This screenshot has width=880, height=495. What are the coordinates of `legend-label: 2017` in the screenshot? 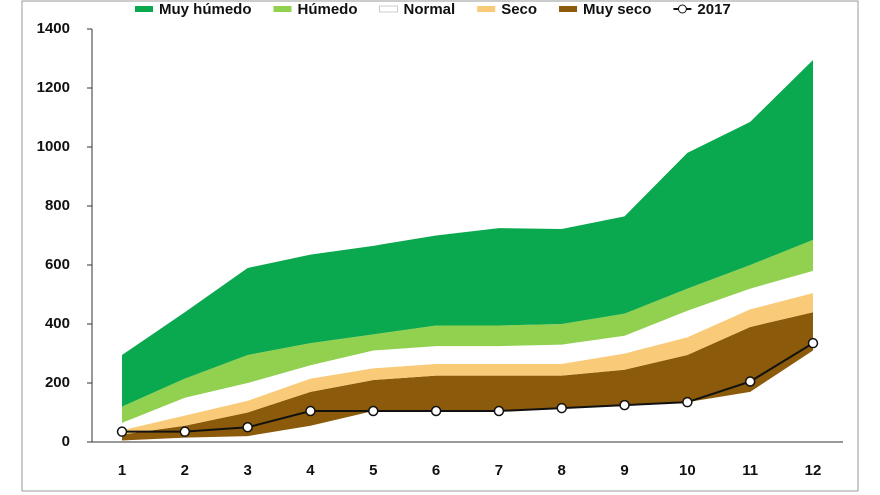 It's located at (713, 9).